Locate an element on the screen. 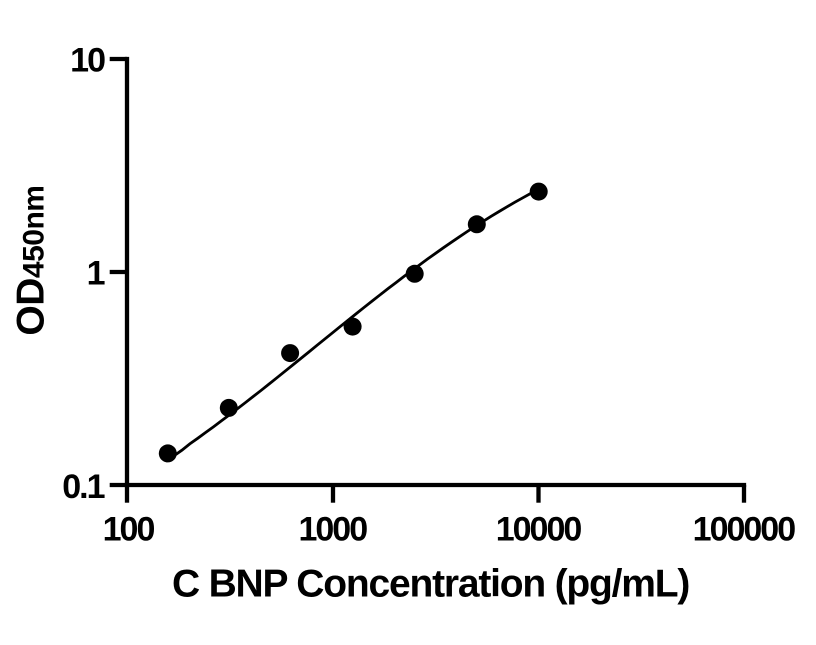 The height and width of the screenshot is (645, 816). svg-text: 100000 is located at coordinates (744, 529).